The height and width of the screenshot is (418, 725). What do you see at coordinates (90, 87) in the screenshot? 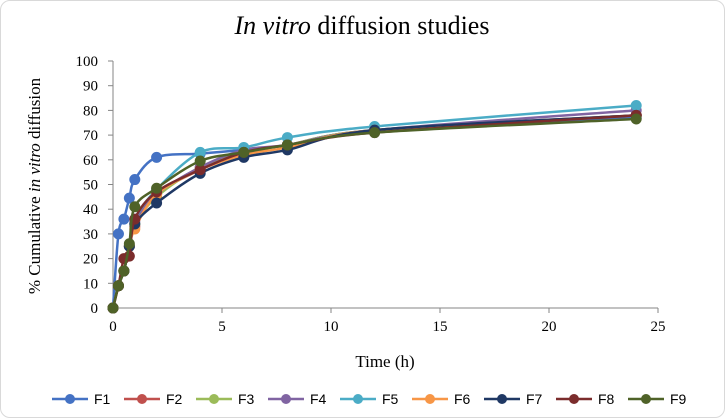
I see `y-tick-label: 90` at bounding box center [90, 87].